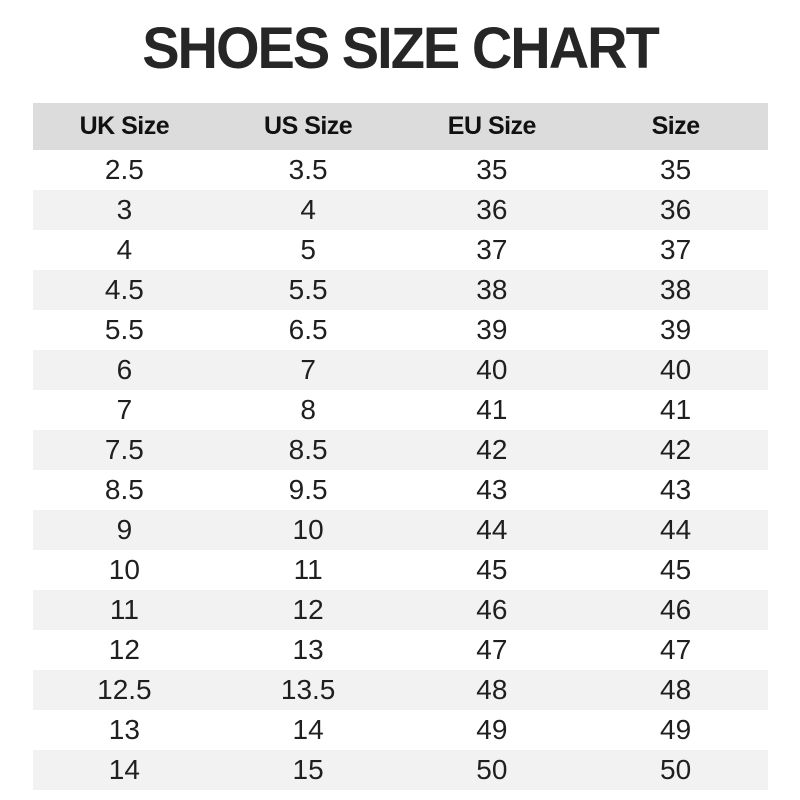 This screenshot has width=800, height=800. I want to click on table-cell: 3, so click(124, 209).